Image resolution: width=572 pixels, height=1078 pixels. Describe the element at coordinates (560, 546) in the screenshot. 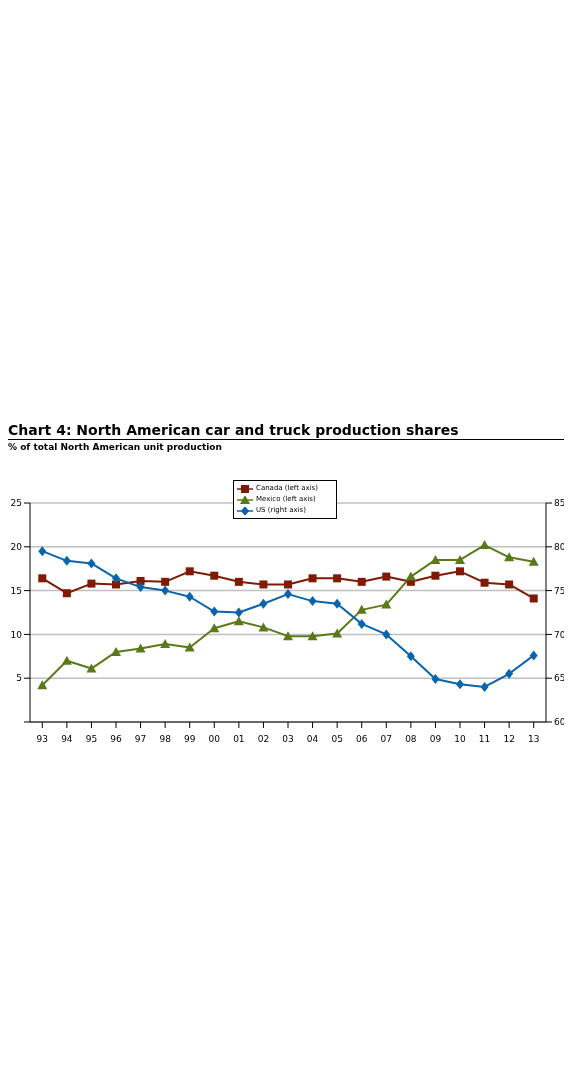

I see `y2-tick-label: 80` at that location.